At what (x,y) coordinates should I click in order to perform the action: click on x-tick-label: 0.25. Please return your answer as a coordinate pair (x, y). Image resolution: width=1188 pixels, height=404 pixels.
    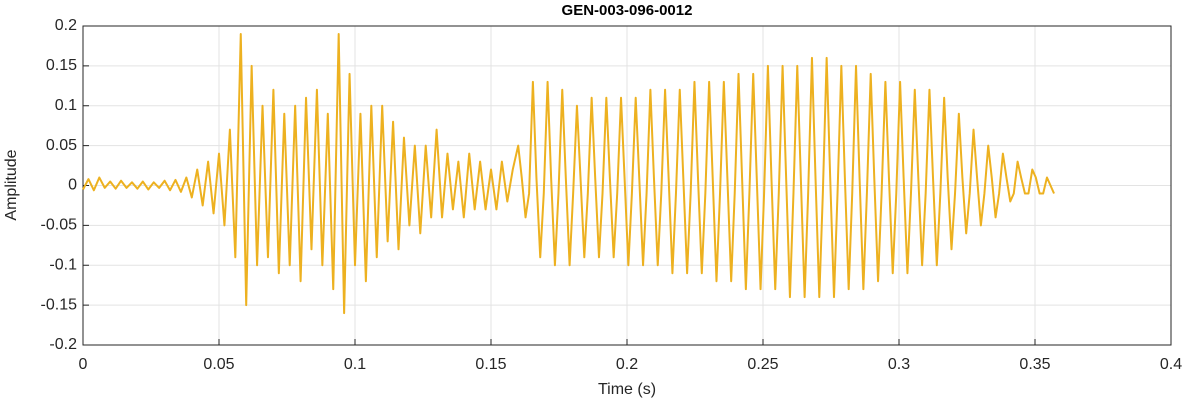
    Looking at the image, I should click on (762, 364).